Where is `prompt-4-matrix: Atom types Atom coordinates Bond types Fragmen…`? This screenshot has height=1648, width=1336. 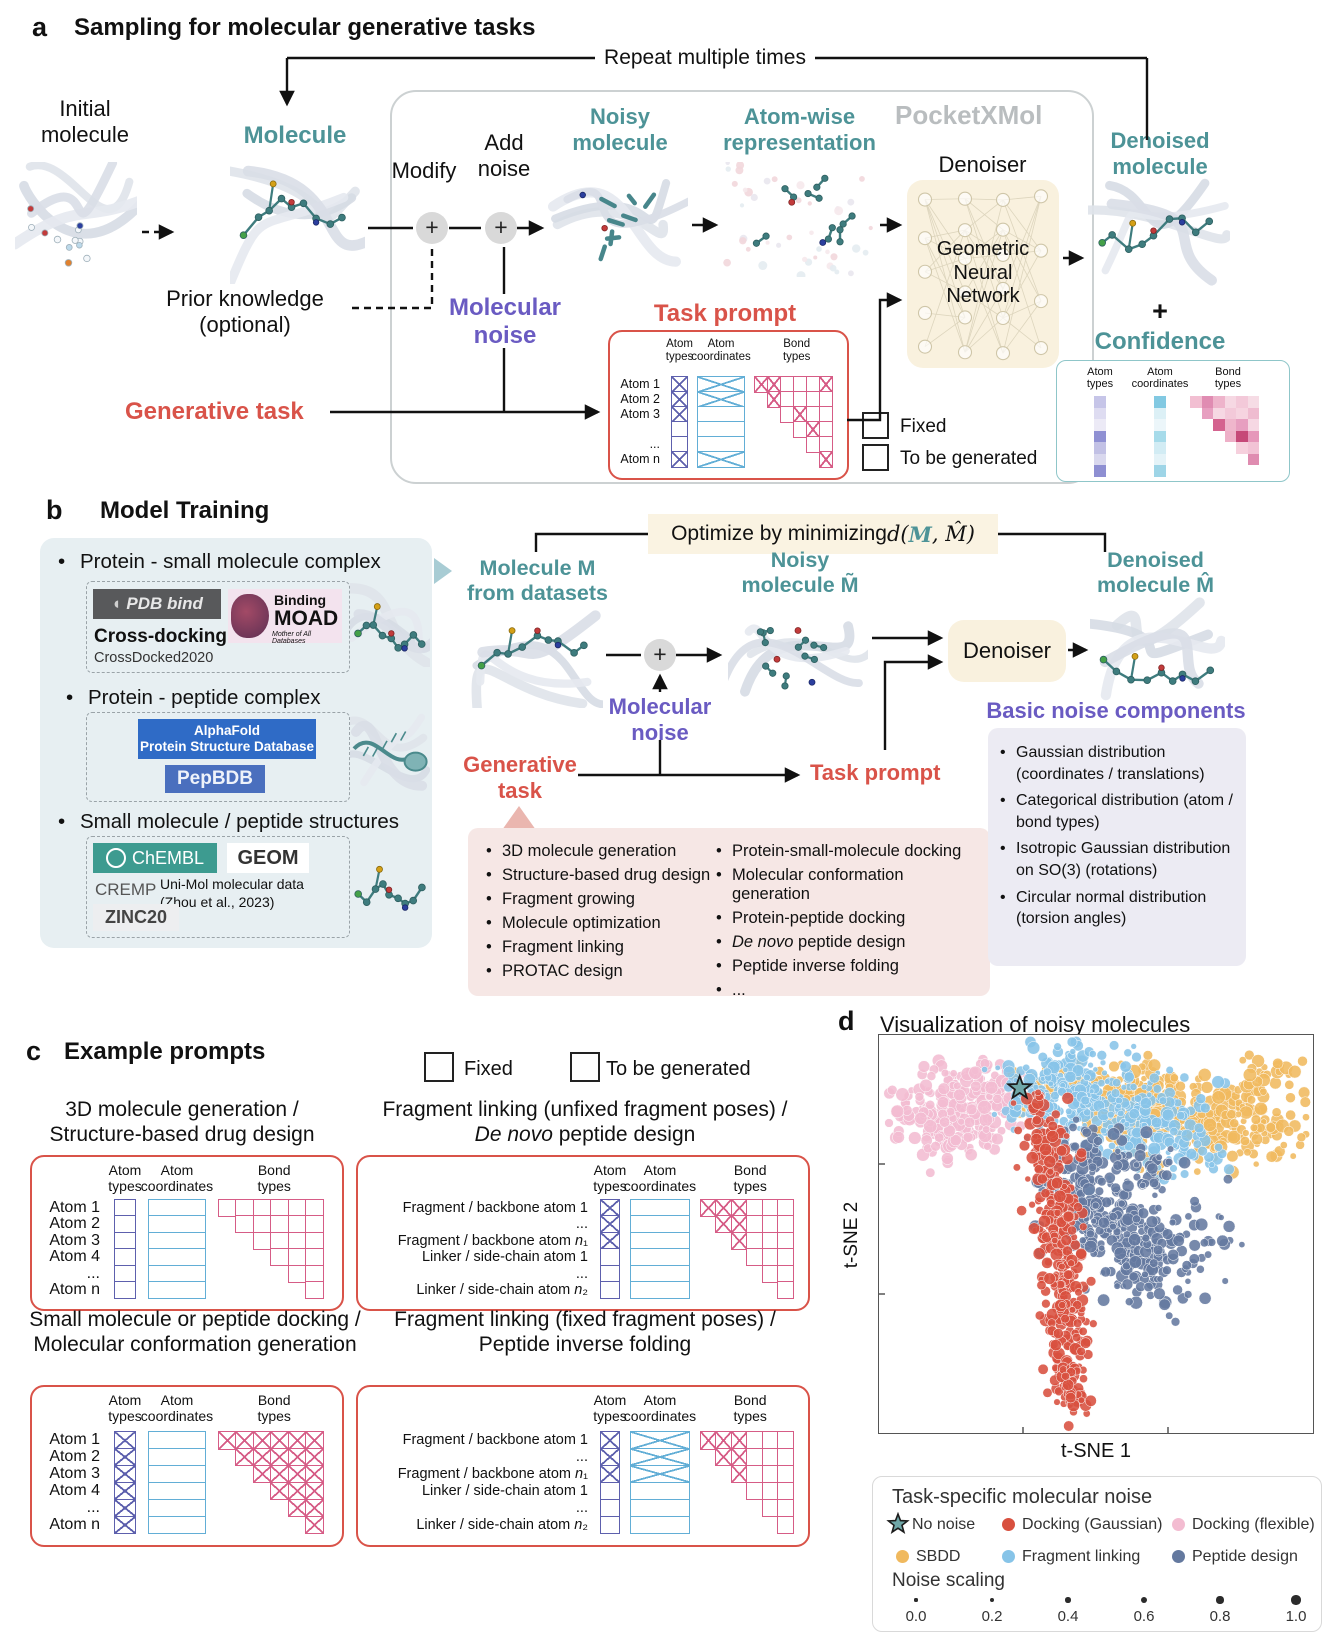 prompt-4-matrix: Atom types Atom coordinates Bond types Fragmen… is located at coordinates (581, 1465).